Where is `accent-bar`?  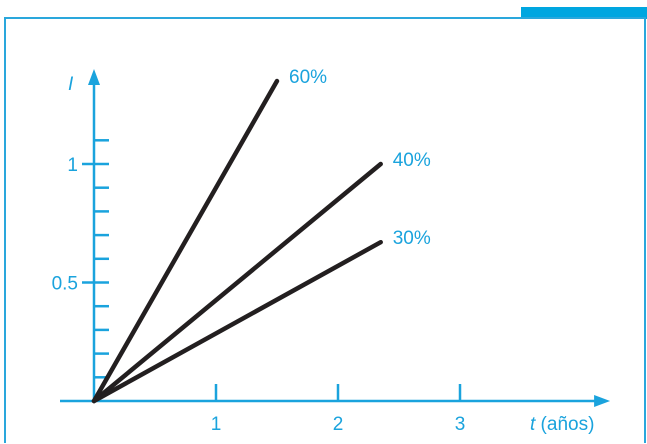 accent-bar is located at coordinates (584, 13).